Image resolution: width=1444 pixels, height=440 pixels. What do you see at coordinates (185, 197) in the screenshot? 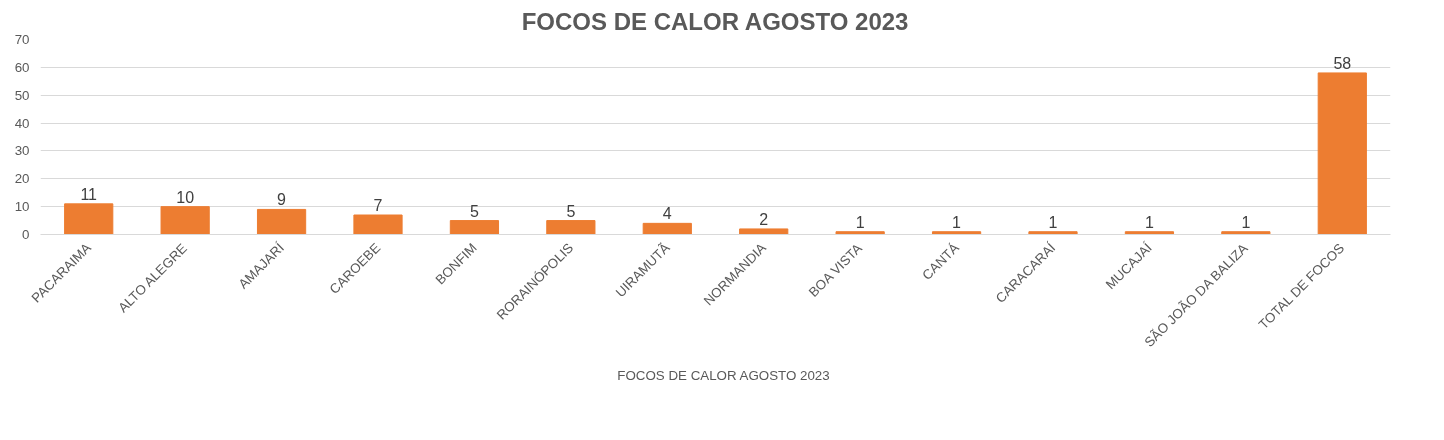
I see `data-label: 10` at bounding box center [185, 197].